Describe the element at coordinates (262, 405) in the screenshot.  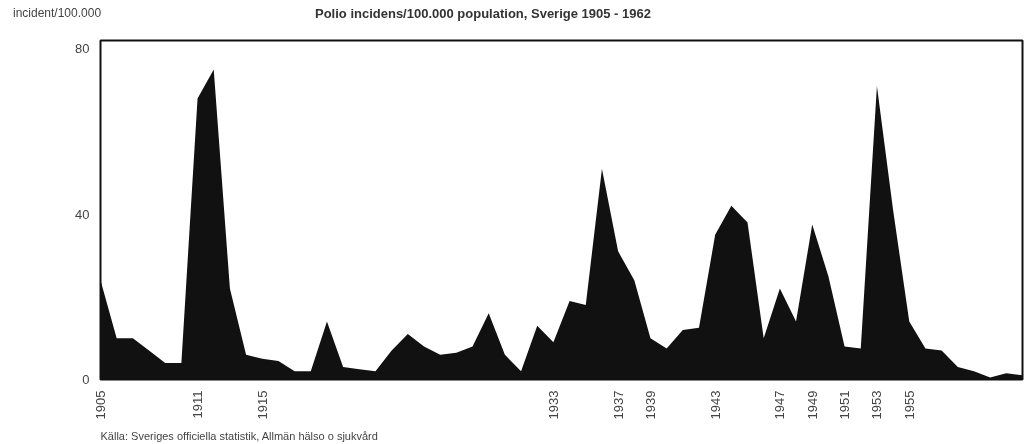
I see `x-tick-label: 1915` at that location.